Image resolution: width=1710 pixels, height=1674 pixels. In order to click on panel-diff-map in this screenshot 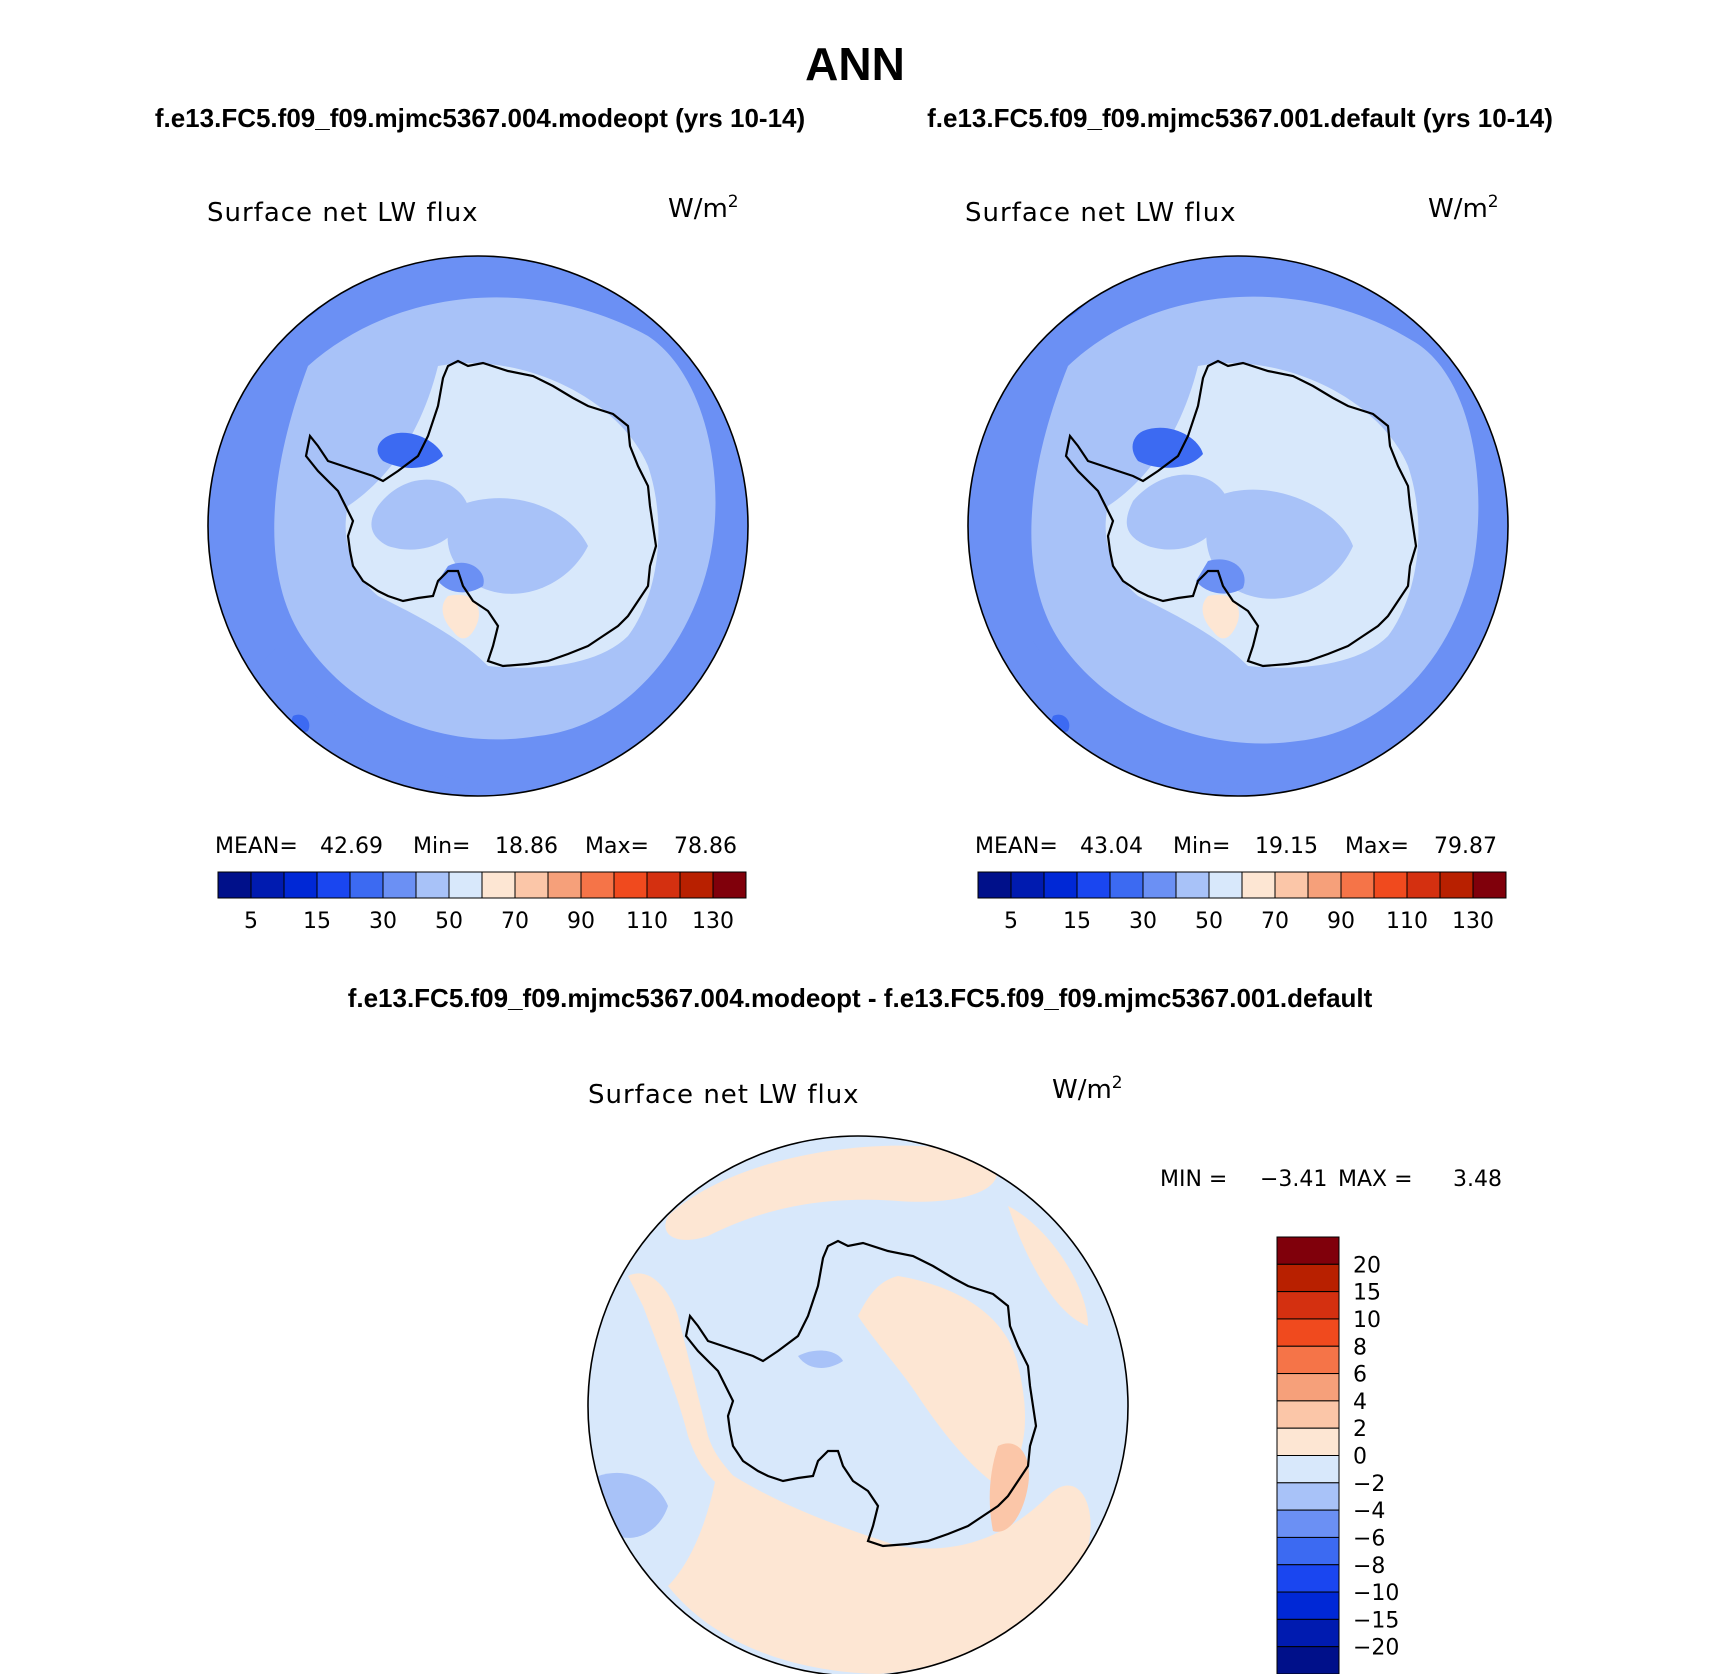, I will do `click(858, 1404)`.